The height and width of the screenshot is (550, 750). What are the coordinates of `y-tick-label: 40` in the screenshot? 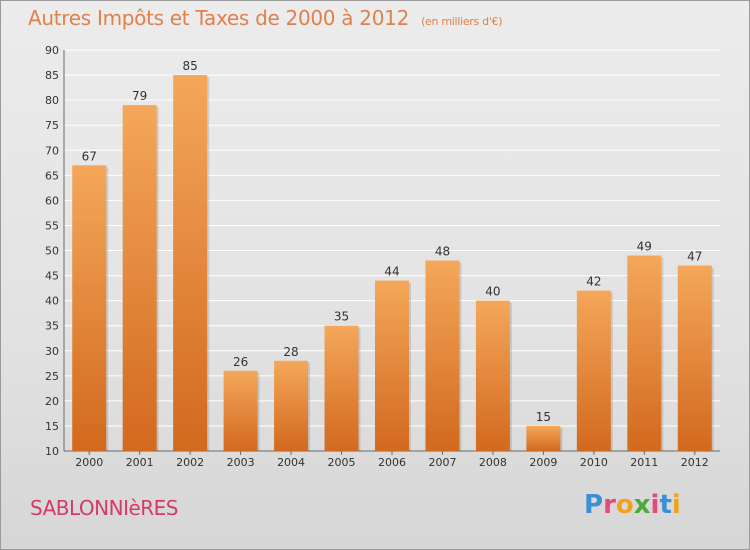 It's located at (52, 301).